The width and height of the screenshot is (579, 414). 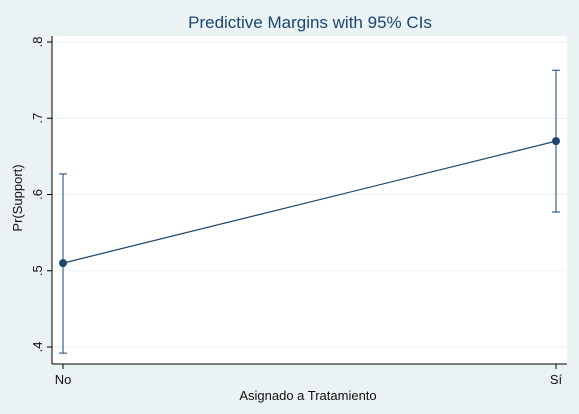 What do you see at coordinates (37, 118) in the screenshot?
I see `y-tick-label-3: .7` at bounding box center [37, 118].